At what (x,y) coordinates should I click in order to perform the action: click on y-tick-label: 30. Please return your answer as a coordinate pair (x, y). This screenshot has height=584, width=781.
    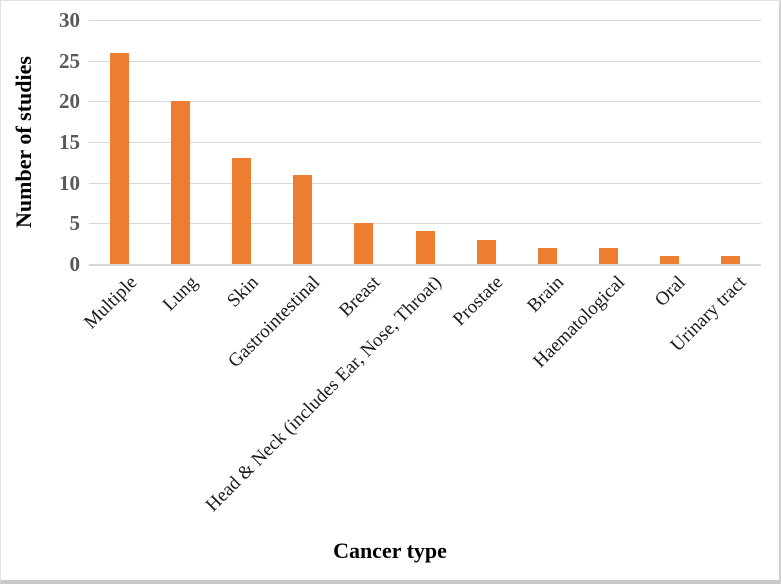
    Looking at the image, I should click on (69, 20).